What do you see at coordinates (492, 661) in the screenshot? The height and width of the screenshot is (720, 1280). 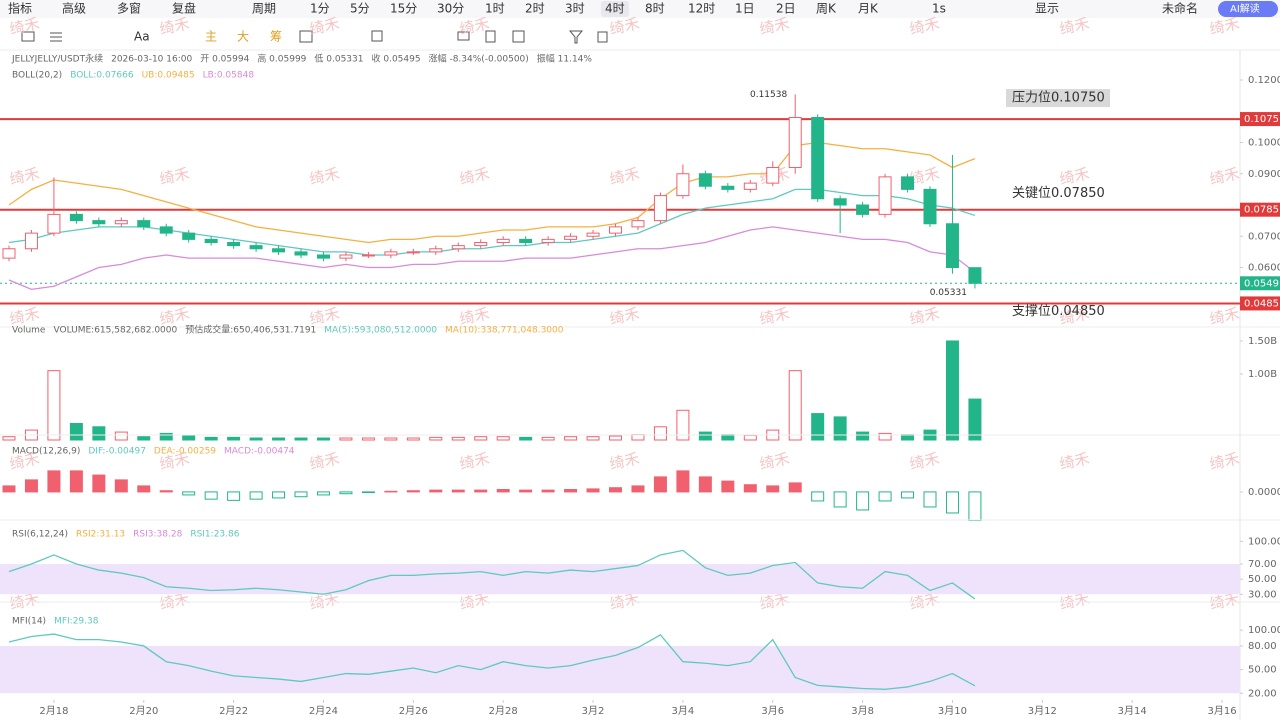 I see `indicator-line` at bounding box center [492, 661].